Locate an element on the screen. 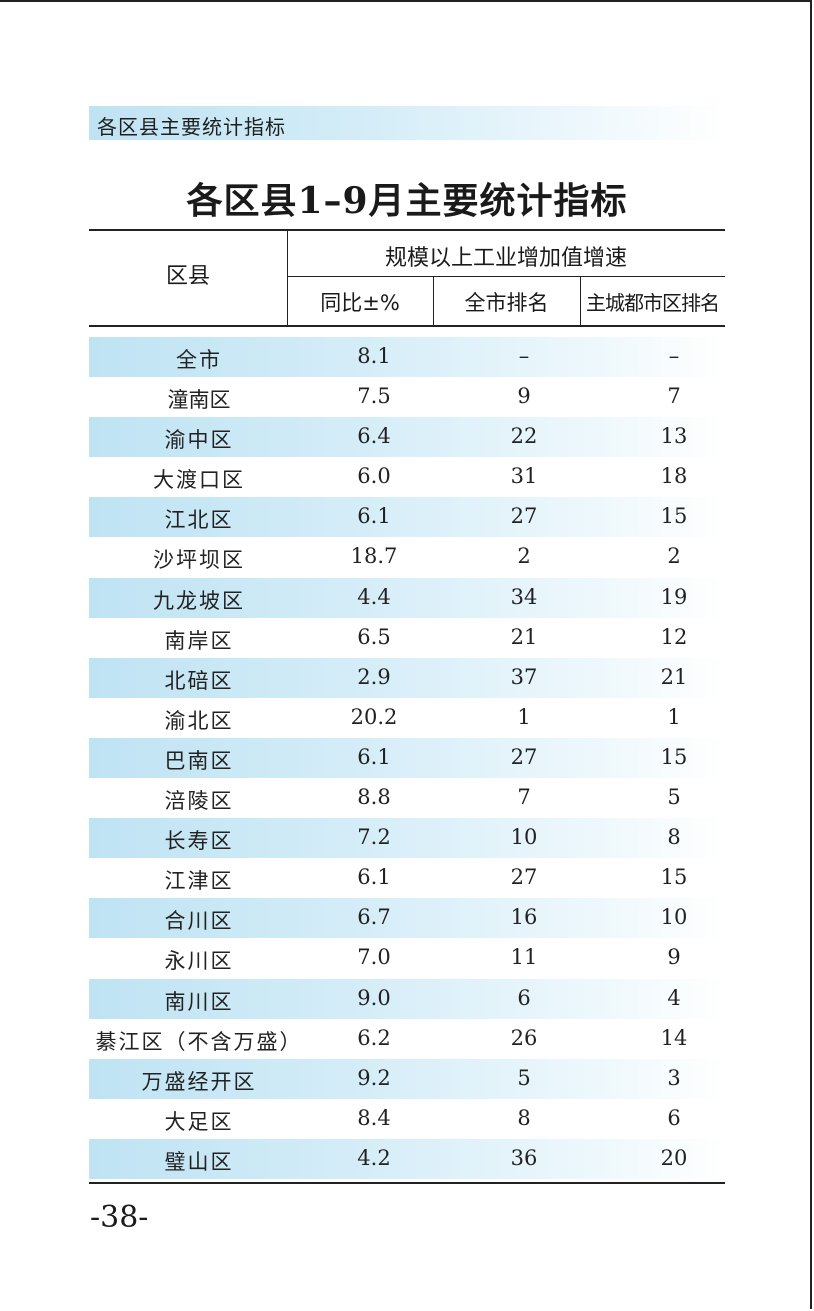 The width and height of the screenshot is (814, 1311). group-column-header: 规模以上工业增加值增速 is located at coordinates (505, 258).